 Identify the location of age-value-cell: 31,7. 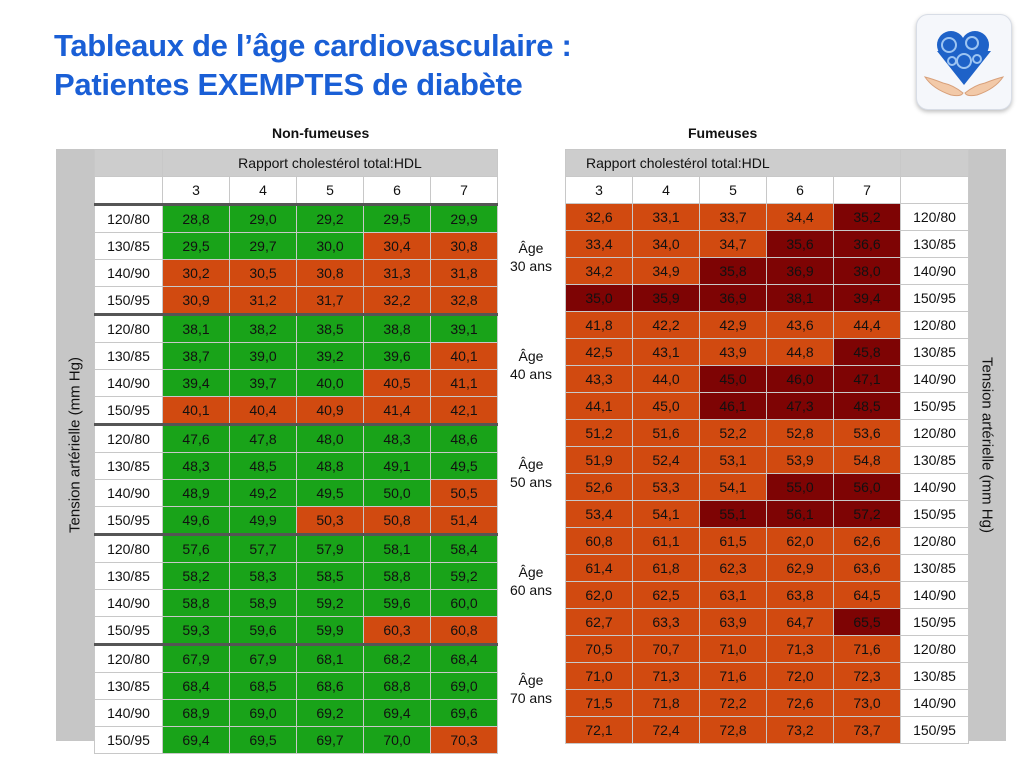
(330, 300).